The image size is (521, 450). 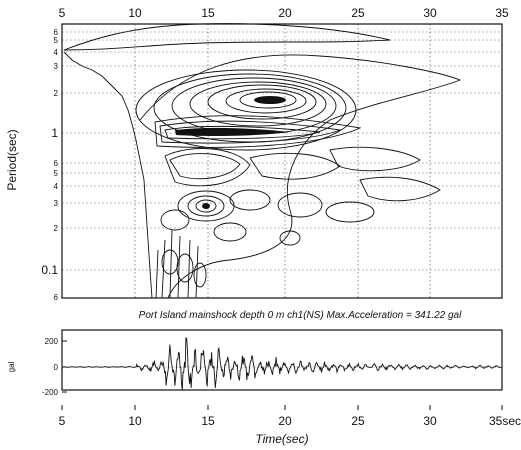 I want to click on bottom-x-tick-labels: 5 10 15 20 25 30 35sec, so click(x=290, y=421).